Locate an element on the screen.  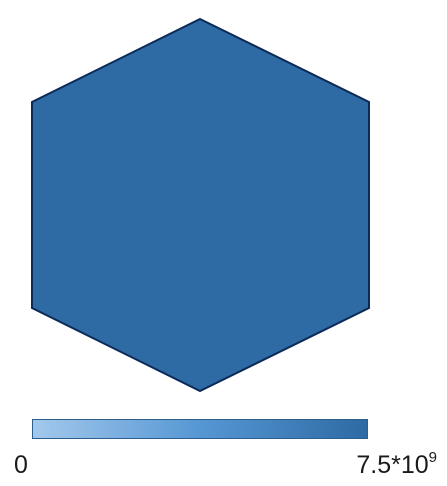
legend-min-value: 0 is located at coordinates (21, 465).